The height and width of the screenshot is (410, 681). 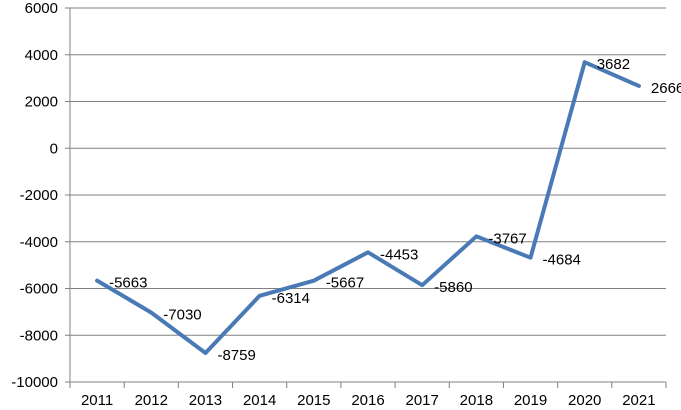 I want to click on x-tick-label: 2012, so click(x=151, y=400).